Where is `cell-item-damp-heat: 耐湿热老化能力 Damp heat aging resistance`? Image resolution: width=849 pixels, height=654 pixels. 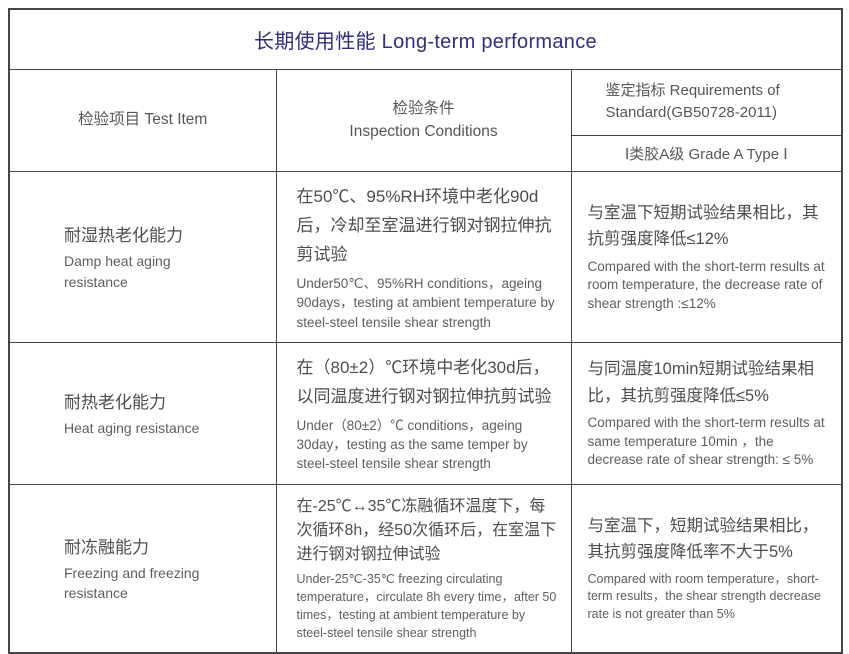
cell-item-damp-heat: 耐湿热老化能力 Damp heat aging resistance is located at coordinates (142, 256).